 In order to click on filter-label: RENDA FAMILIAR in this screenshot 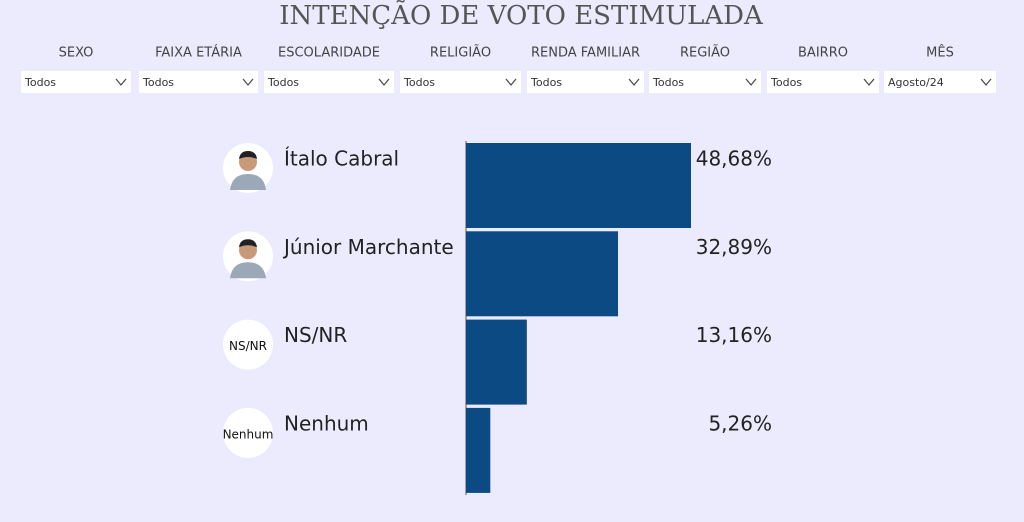, I will do `click(585, 53)`.